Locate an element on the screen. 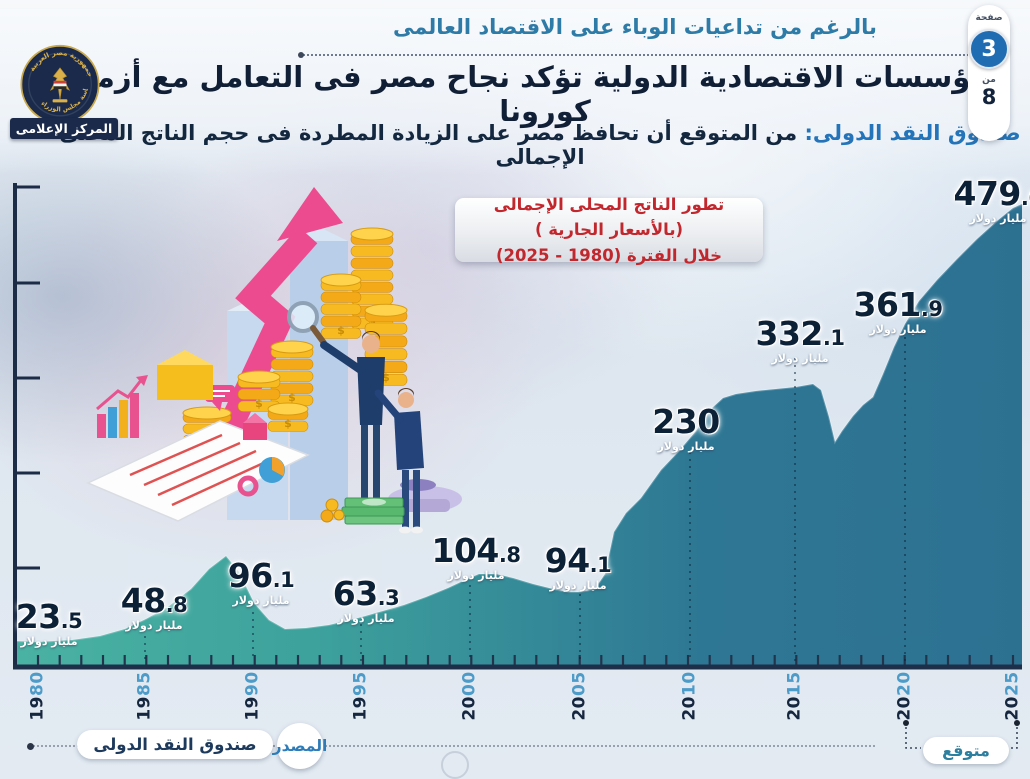  page-number-badge: 3 is located at coordinates (989, 49).